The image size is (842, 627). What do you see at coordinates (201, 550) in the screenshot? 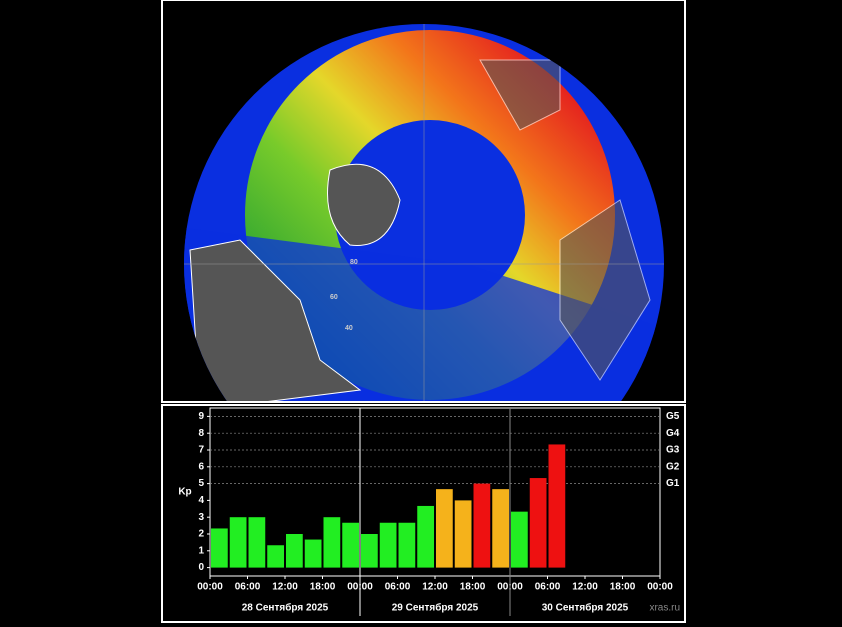
I see `y-tick-label: 1` at bounding box center [201, 550].